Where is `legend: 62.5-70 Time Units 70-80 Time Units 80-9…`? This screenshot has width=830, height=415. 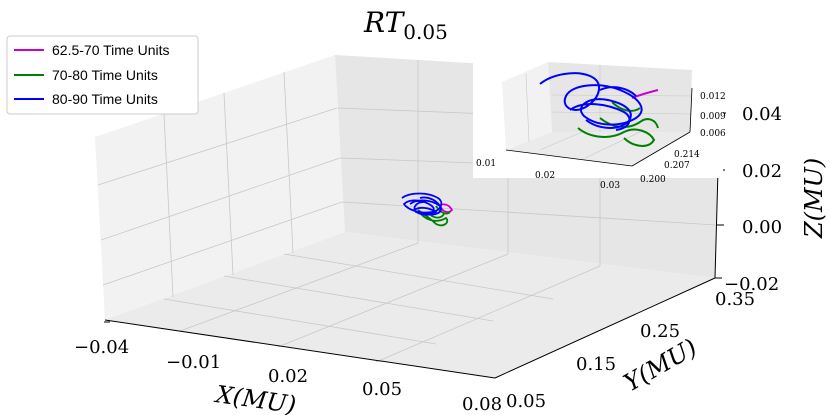 legend: 62.5-70 Time Units 70-80 Time Units 80-9… is located at coordinates (102, 75).